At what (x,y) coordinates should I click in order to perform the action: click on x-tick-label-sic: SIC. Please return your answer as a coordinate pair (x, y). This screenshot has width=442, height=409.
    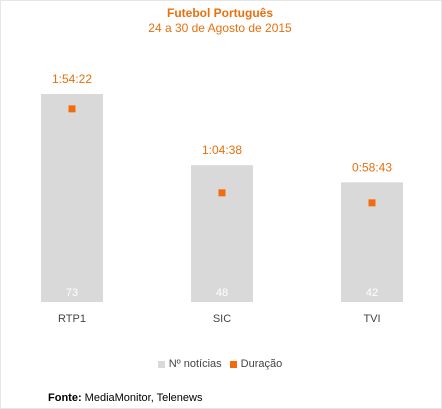
    Looking at the image, I should click on (222, 319).